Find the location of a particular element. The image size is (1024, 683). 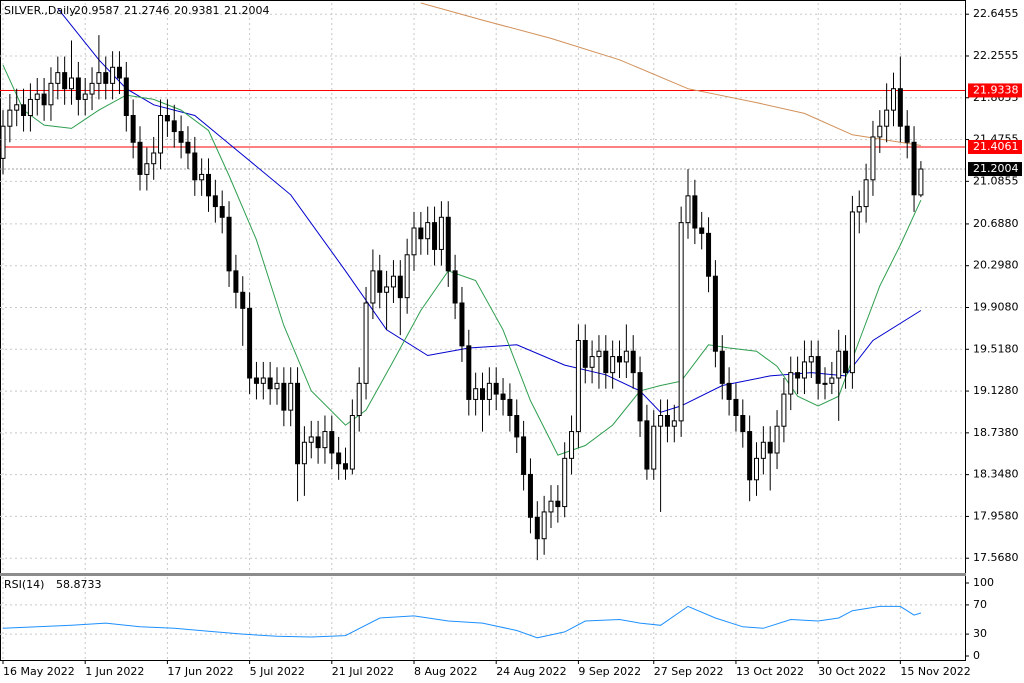

x-tick-label: 9 Sep 2022 is located at coordinates (609, 671).